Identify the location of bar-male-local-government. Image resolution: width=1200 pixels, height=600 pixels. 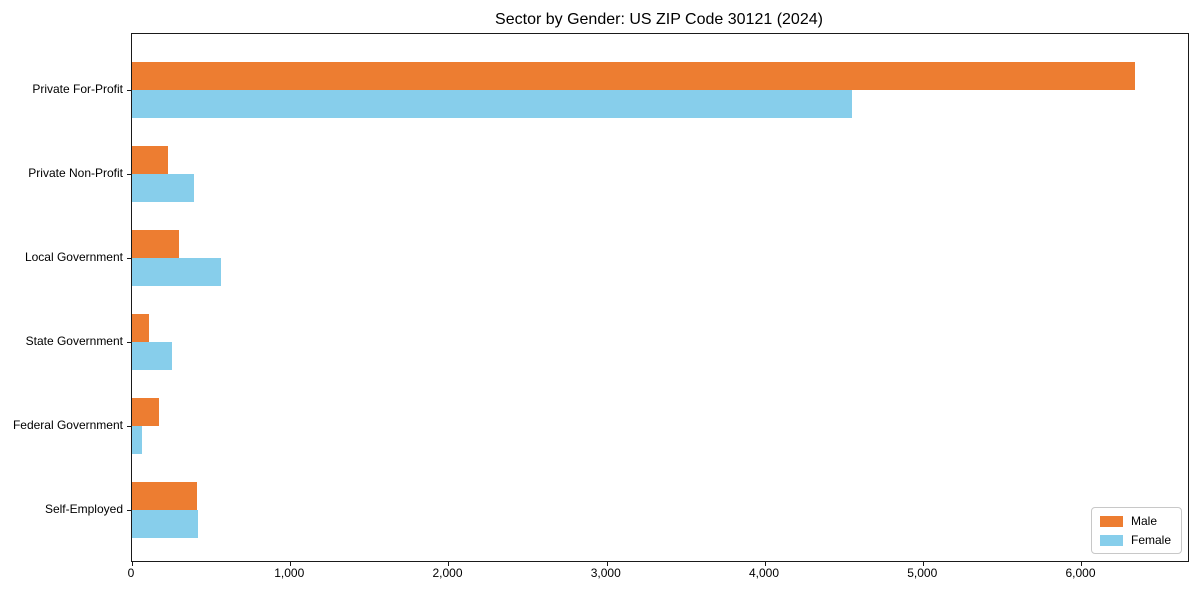
(155, 244).